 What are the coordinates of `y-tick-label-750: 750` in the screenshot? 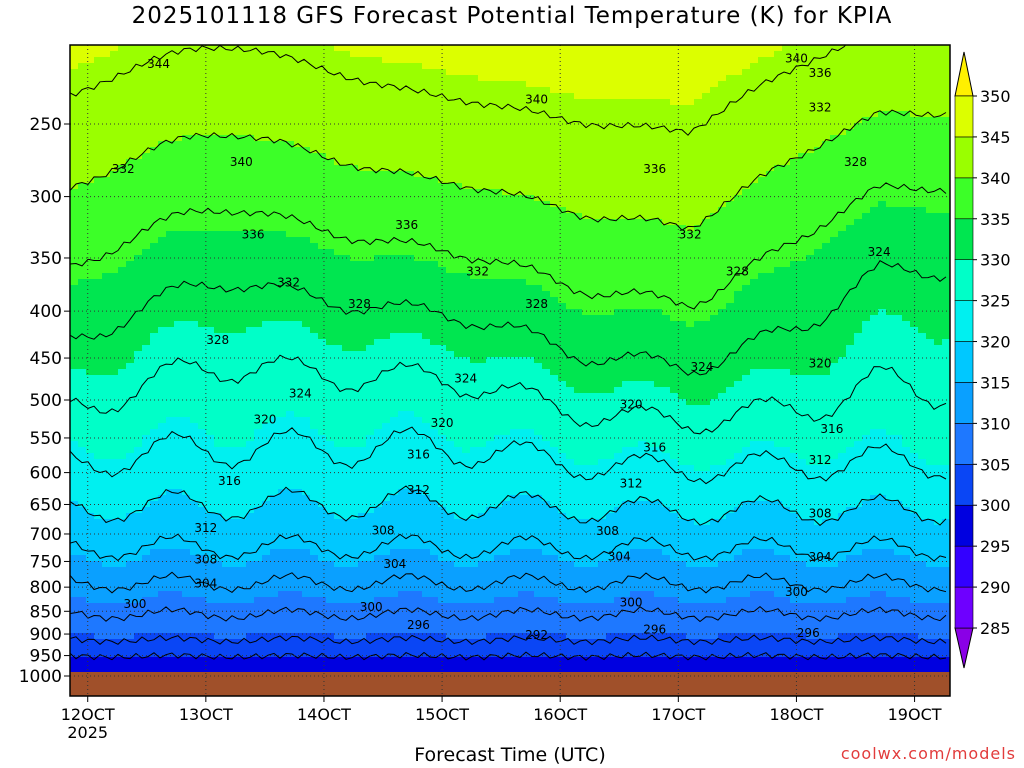 It's located at (46, 562).